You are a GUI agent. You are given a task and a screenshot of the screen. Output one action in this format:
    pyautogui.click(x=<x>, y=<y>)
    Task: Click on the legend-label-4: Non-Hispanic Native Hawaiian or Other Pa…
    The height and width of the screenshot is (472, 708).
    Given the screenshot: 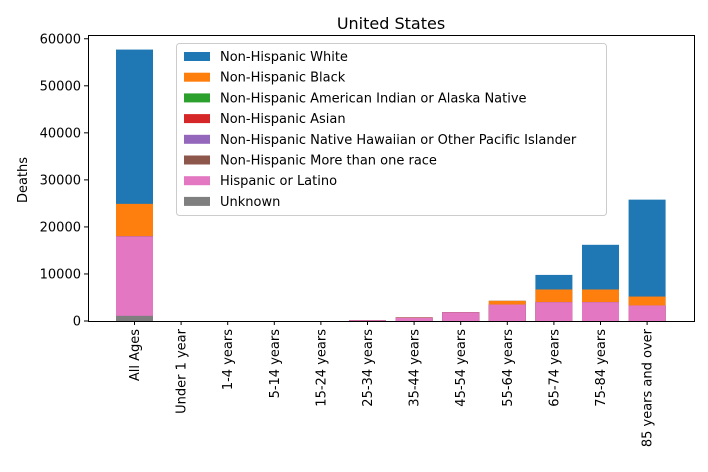 What is the action you would take?
    pyautogui.click(x=398, y=140)
    